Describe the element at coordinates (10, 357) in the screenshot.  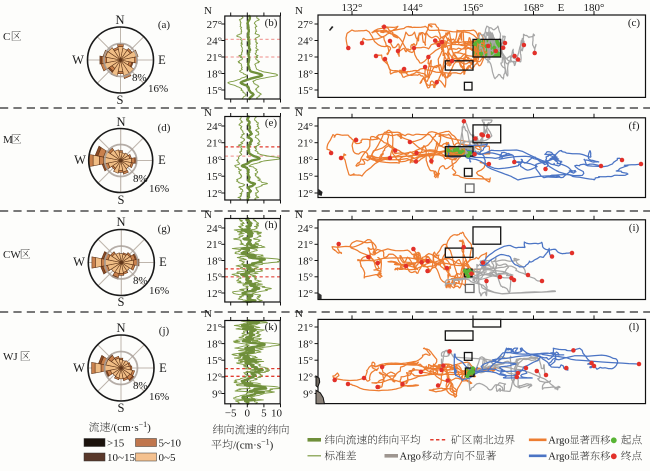
I see `svg-text: WJ` at that location.